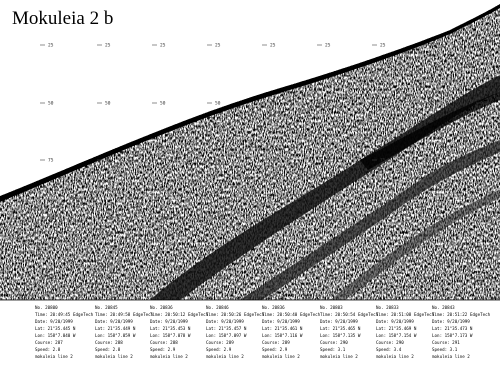 Image resolution: width=500 pixels, height=369 pixels. Describe the element at coordinates (115, 328) in the screenshot. I see `annotation-line: Lat: 21°35.449 N` at that location.